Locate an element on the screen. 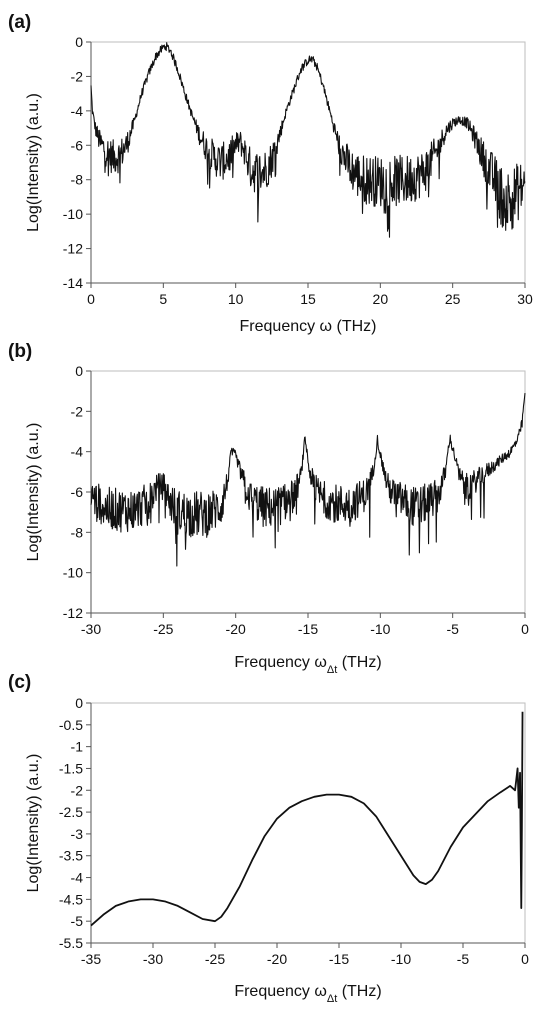 The height and width of the screenshot is (1009, 536). x-tick-label: 10 is located at coordinates (236, 299).